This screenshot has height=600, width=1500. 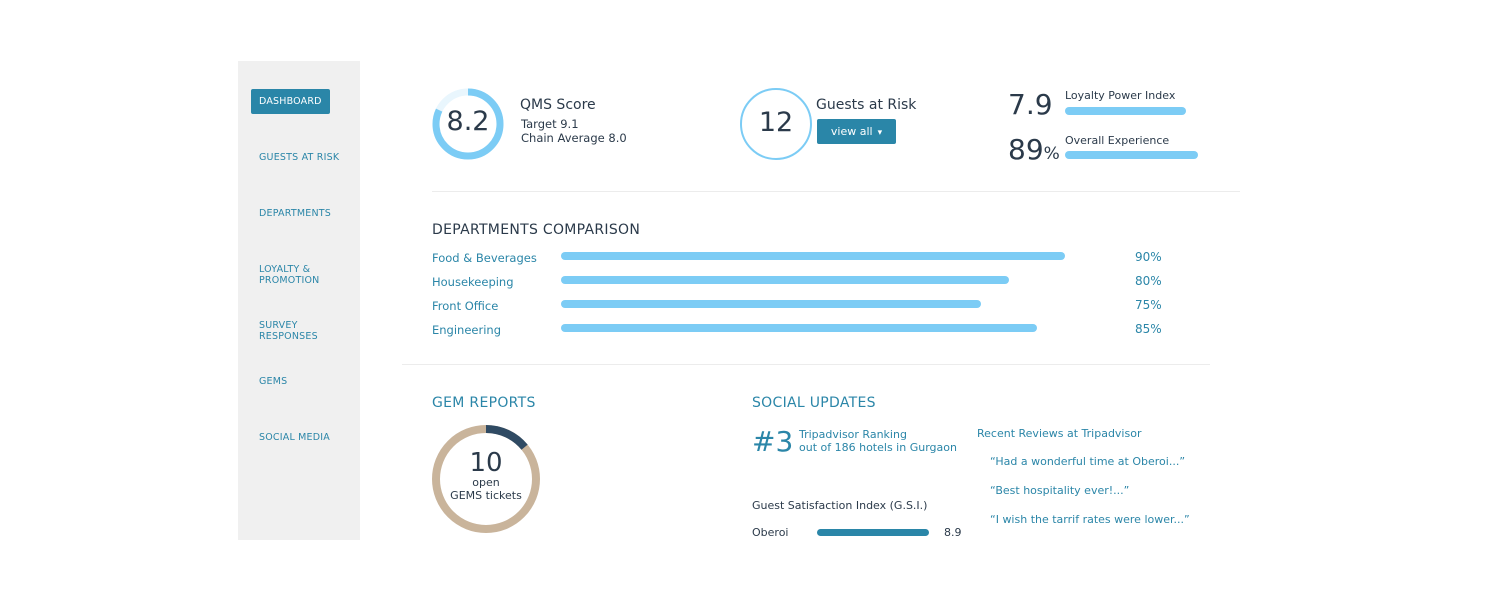 What do you see at coordinates (814, 403) in the screenshot?
I see `social-updates-title: SOCIAL UPDATES` at bounding box center [814, 403].